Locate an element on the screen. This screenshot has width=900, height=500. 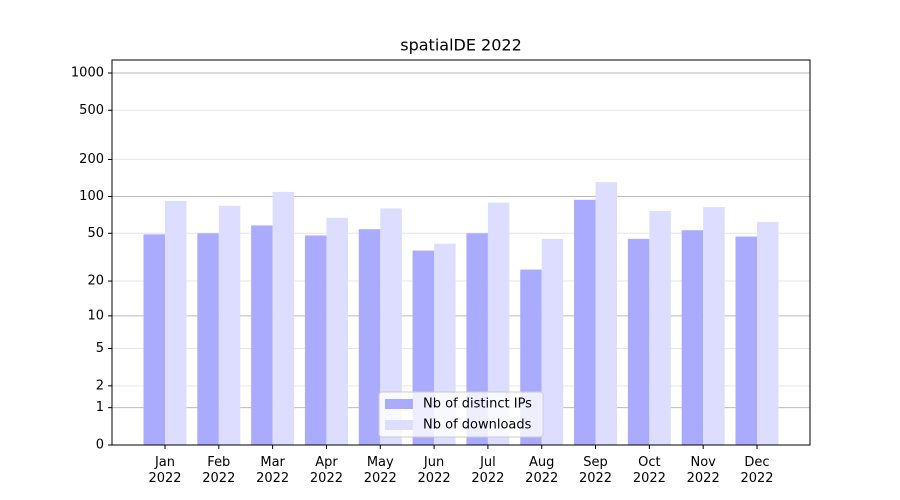
y-tick-label: 100 is located at coordinates (91, 196).